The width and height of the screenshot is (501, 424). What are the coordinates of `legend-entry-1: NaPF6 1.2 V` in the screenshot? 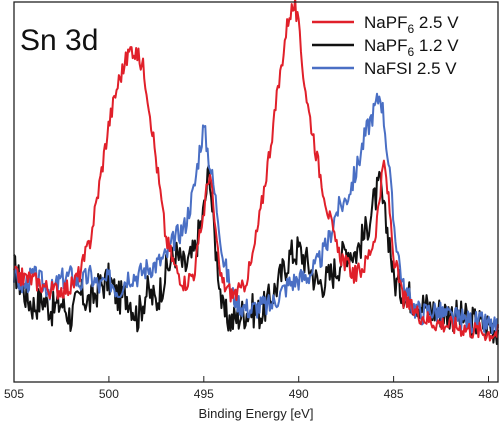 It's located at (411, 47).